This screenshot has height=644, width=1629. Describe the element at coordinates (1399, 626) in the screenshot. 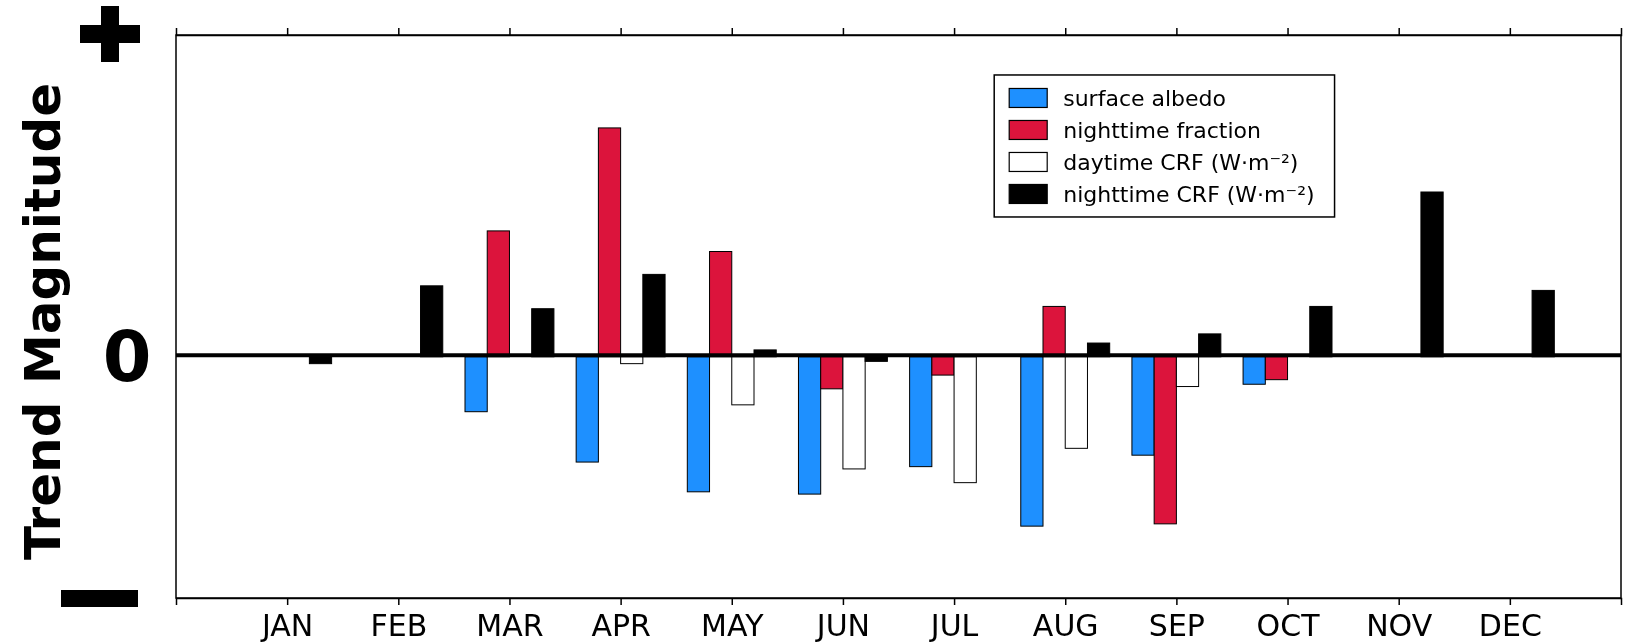

I see `x-tick-label: NOV` at that location.